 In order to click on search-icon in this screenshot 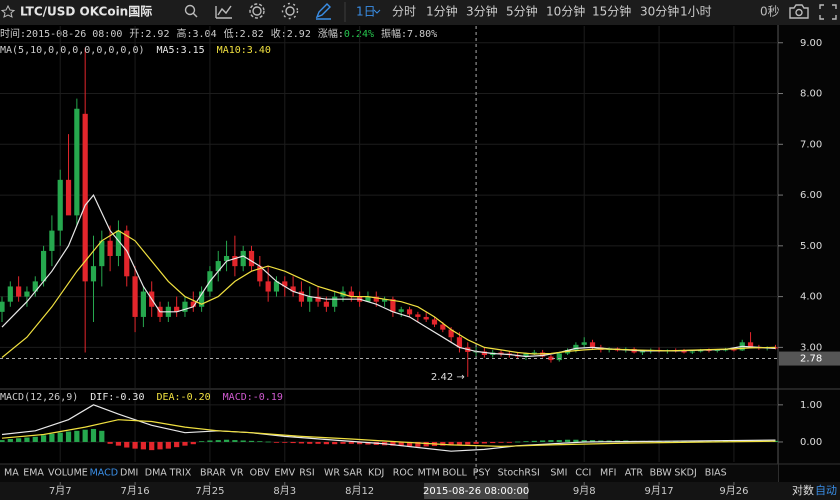, I will do `click(190, 10)`.